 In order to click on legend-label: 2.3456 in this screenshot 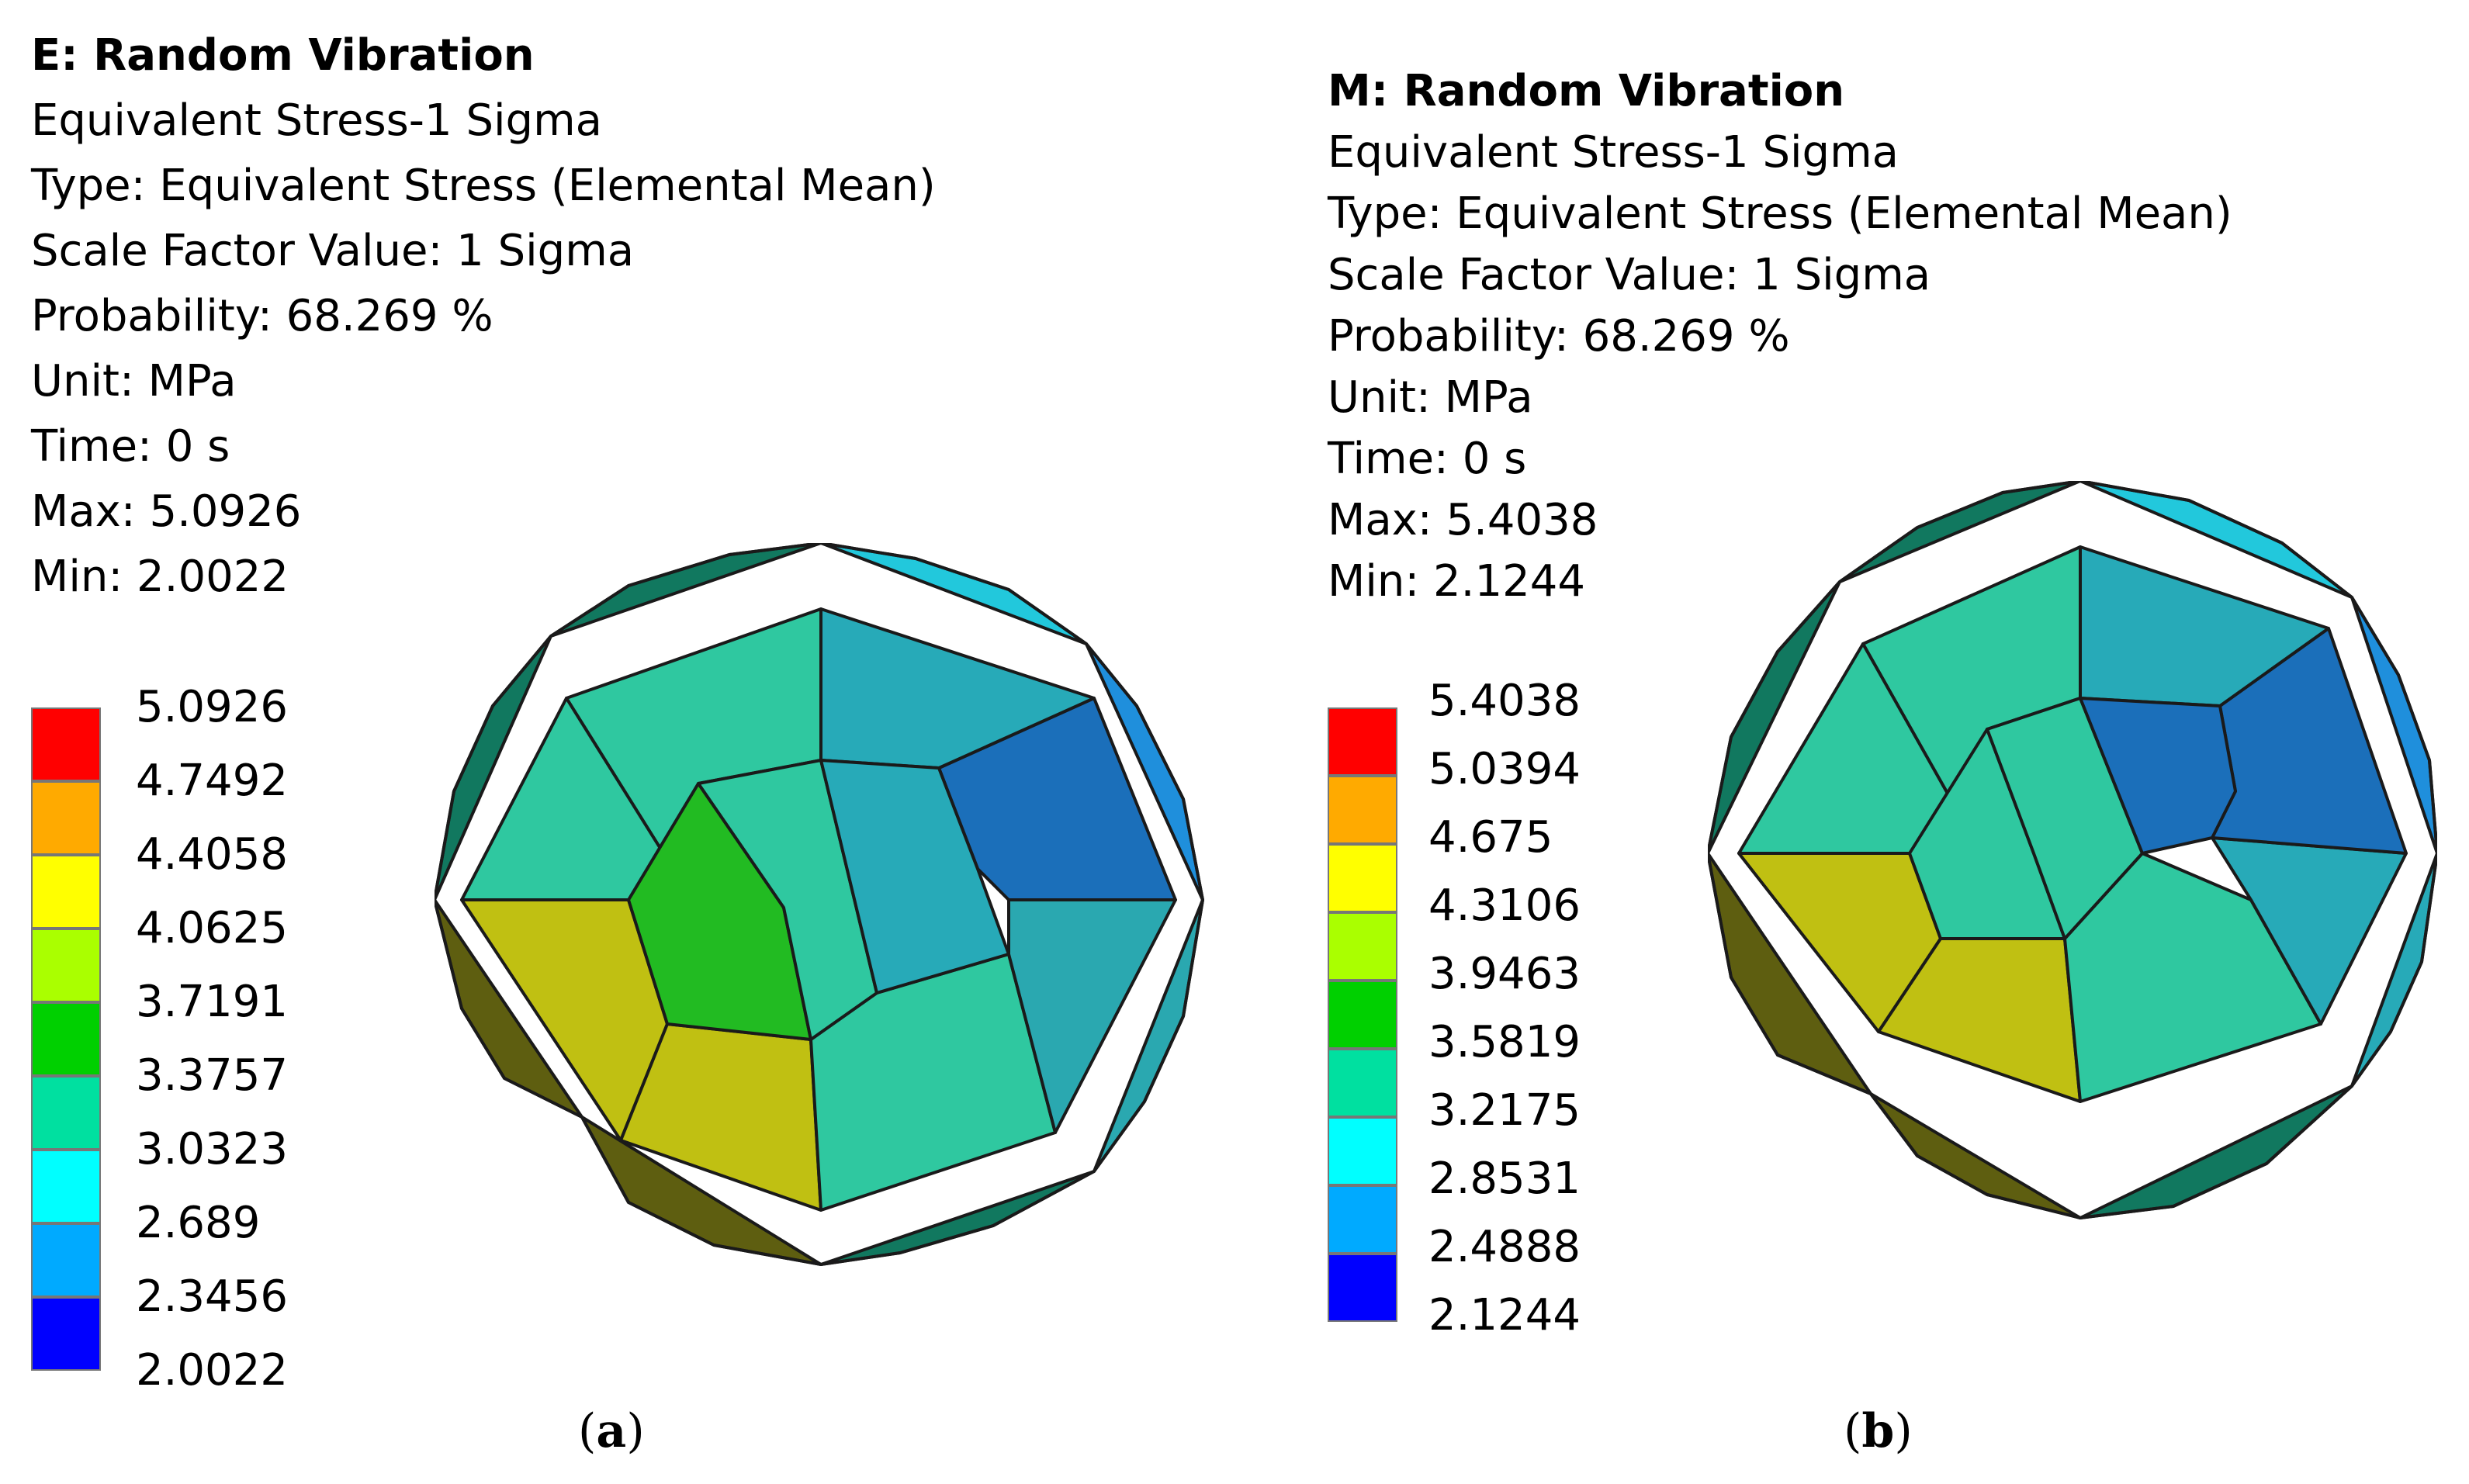, I will do `click(212, 1296)`.